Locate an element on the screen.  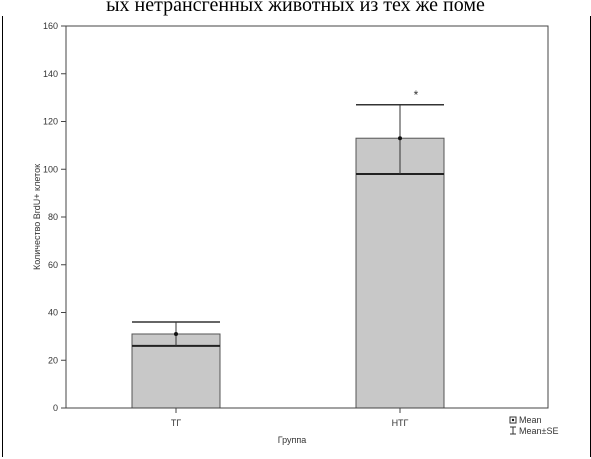
page-header-text: ых нетрансгенных животных из тех же поме is located at coordinates (295, 8).